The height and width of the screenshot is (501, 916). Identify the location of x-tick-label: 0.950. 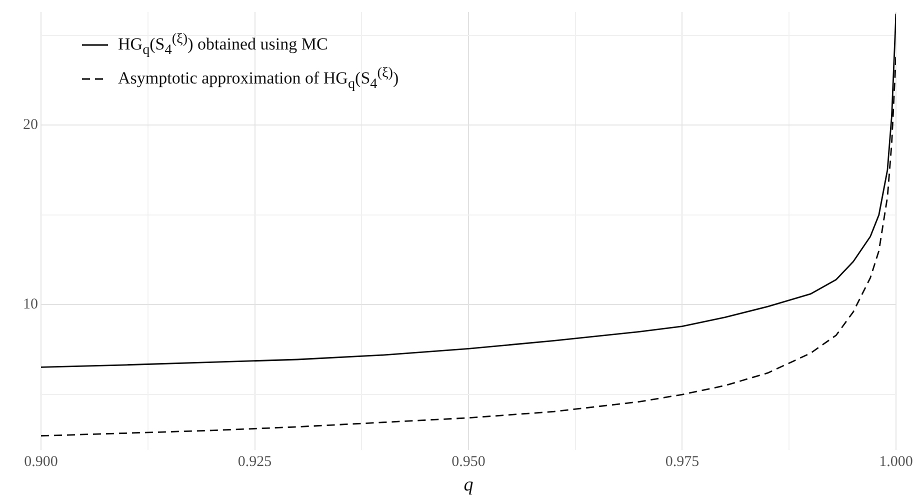
(469, 462).